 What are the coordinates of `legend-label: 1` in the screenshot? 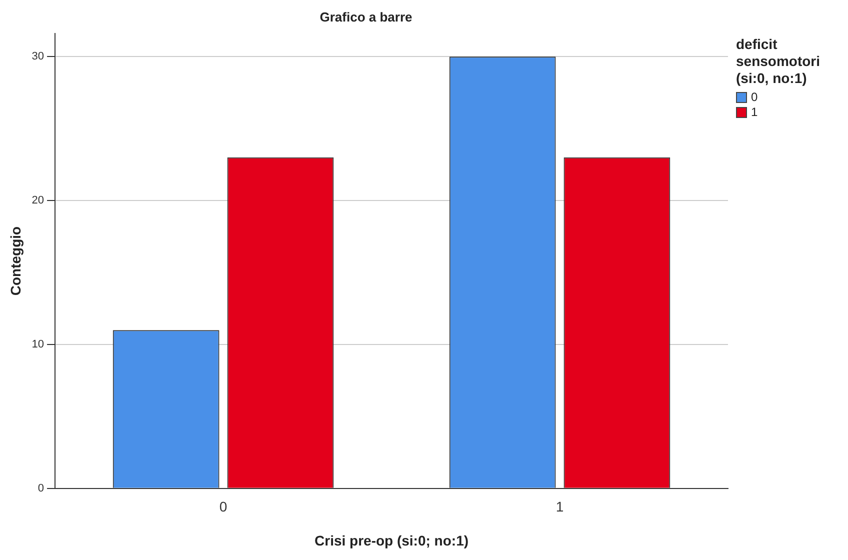 It's located at (754, 112).